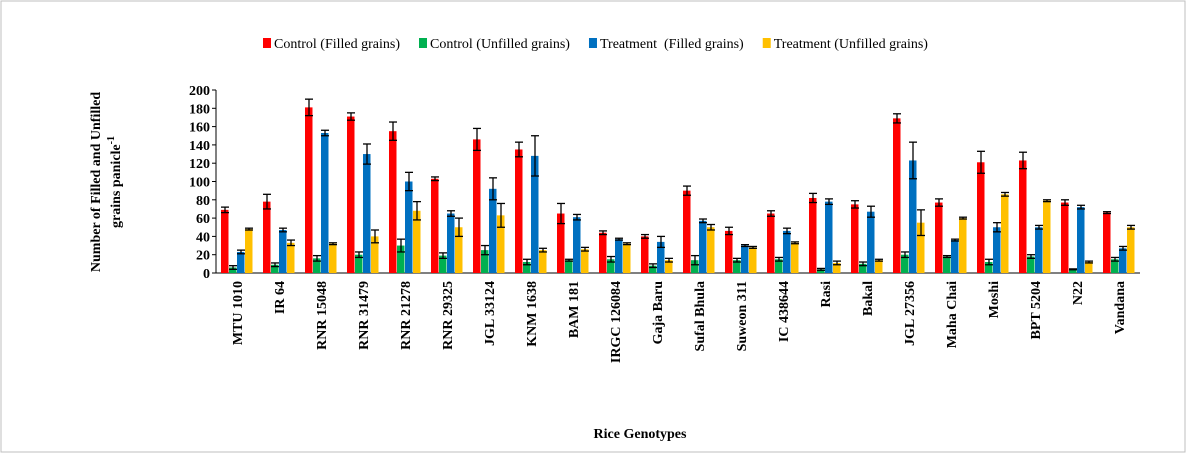  Describe the element at coordinates (851, 44) in the screenshot. I see `legend-label: Treatment (Unfilled grains)` at that location.